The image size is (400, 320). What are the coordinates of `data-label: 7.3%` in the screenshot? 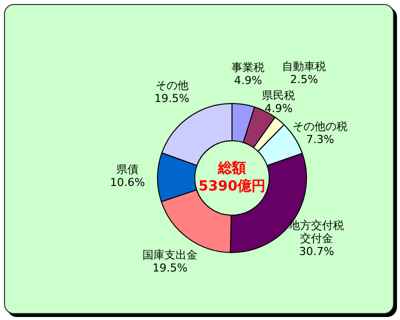 It's located at (320, 139).